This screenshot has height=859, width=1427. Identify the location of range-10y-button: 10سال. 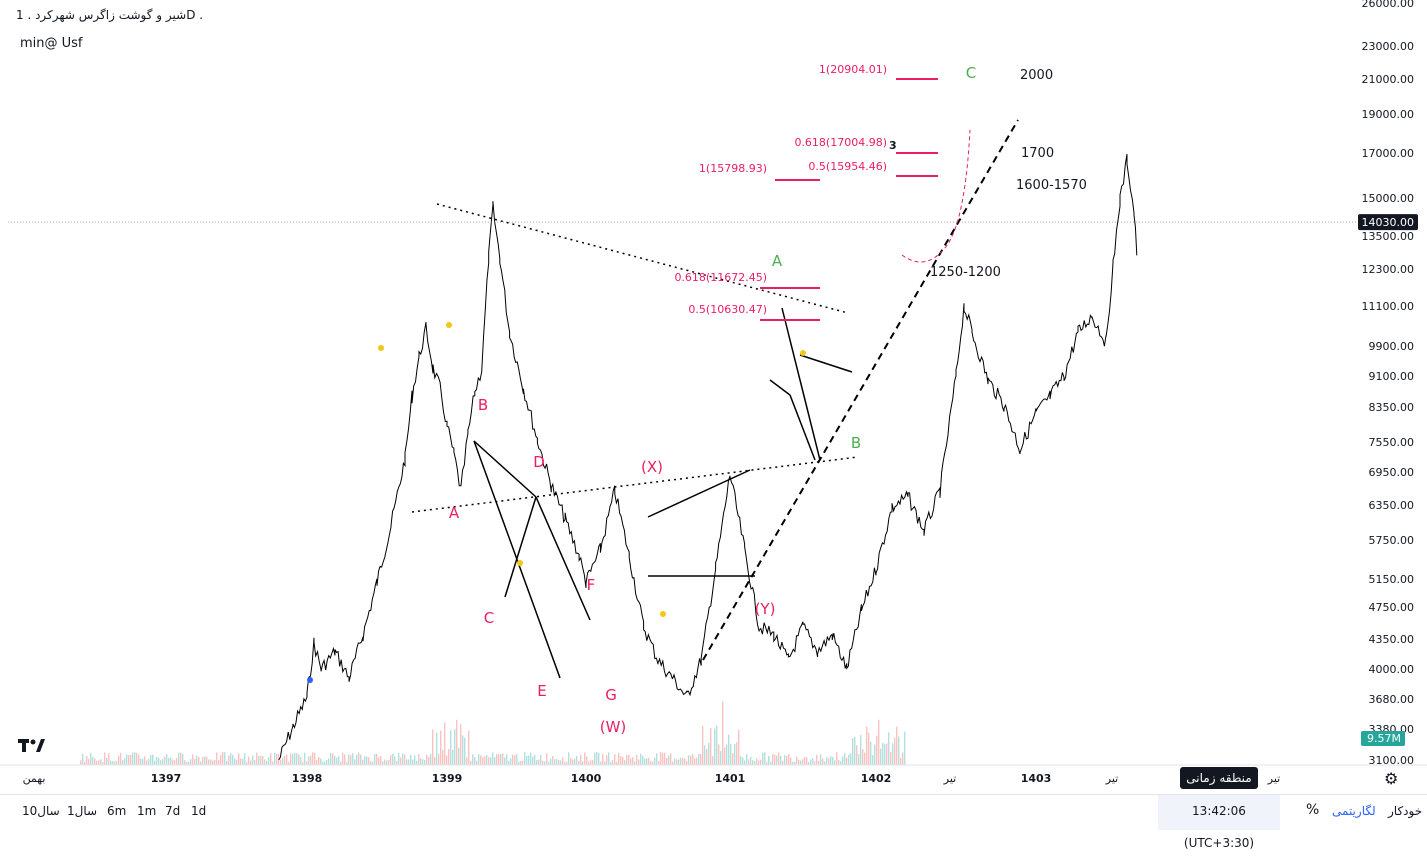
(41, 811).